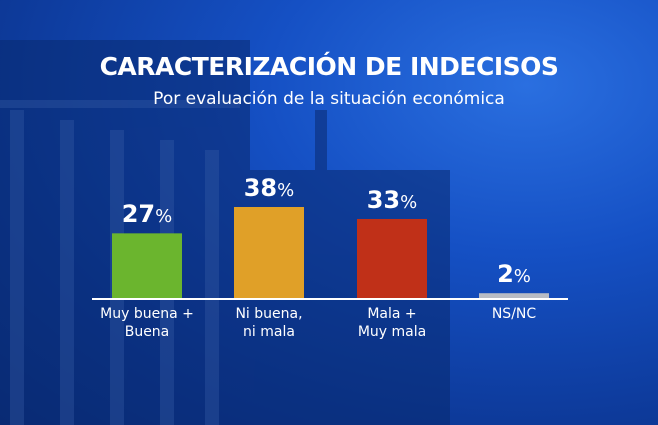 The width and height of the screenshot is (658, 425). Describe the element at coordinates (147, 323) in the screenshot. I see `category-label: Muy buena + Buena` at that location.